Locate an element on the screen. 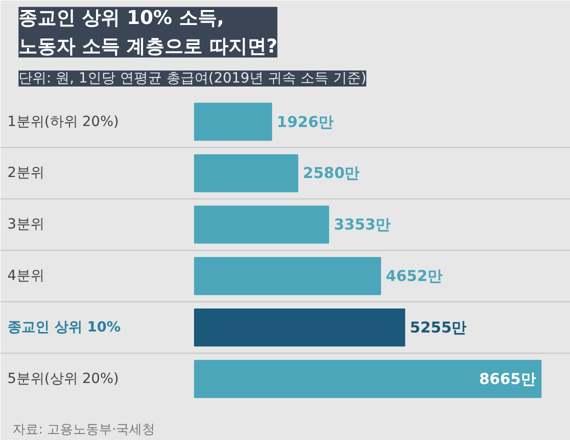 Image resolution: width=570 pixels, height=440 pixels. y-tick-label: 5분위(상위 20%) is located at coordinates (63, 378).